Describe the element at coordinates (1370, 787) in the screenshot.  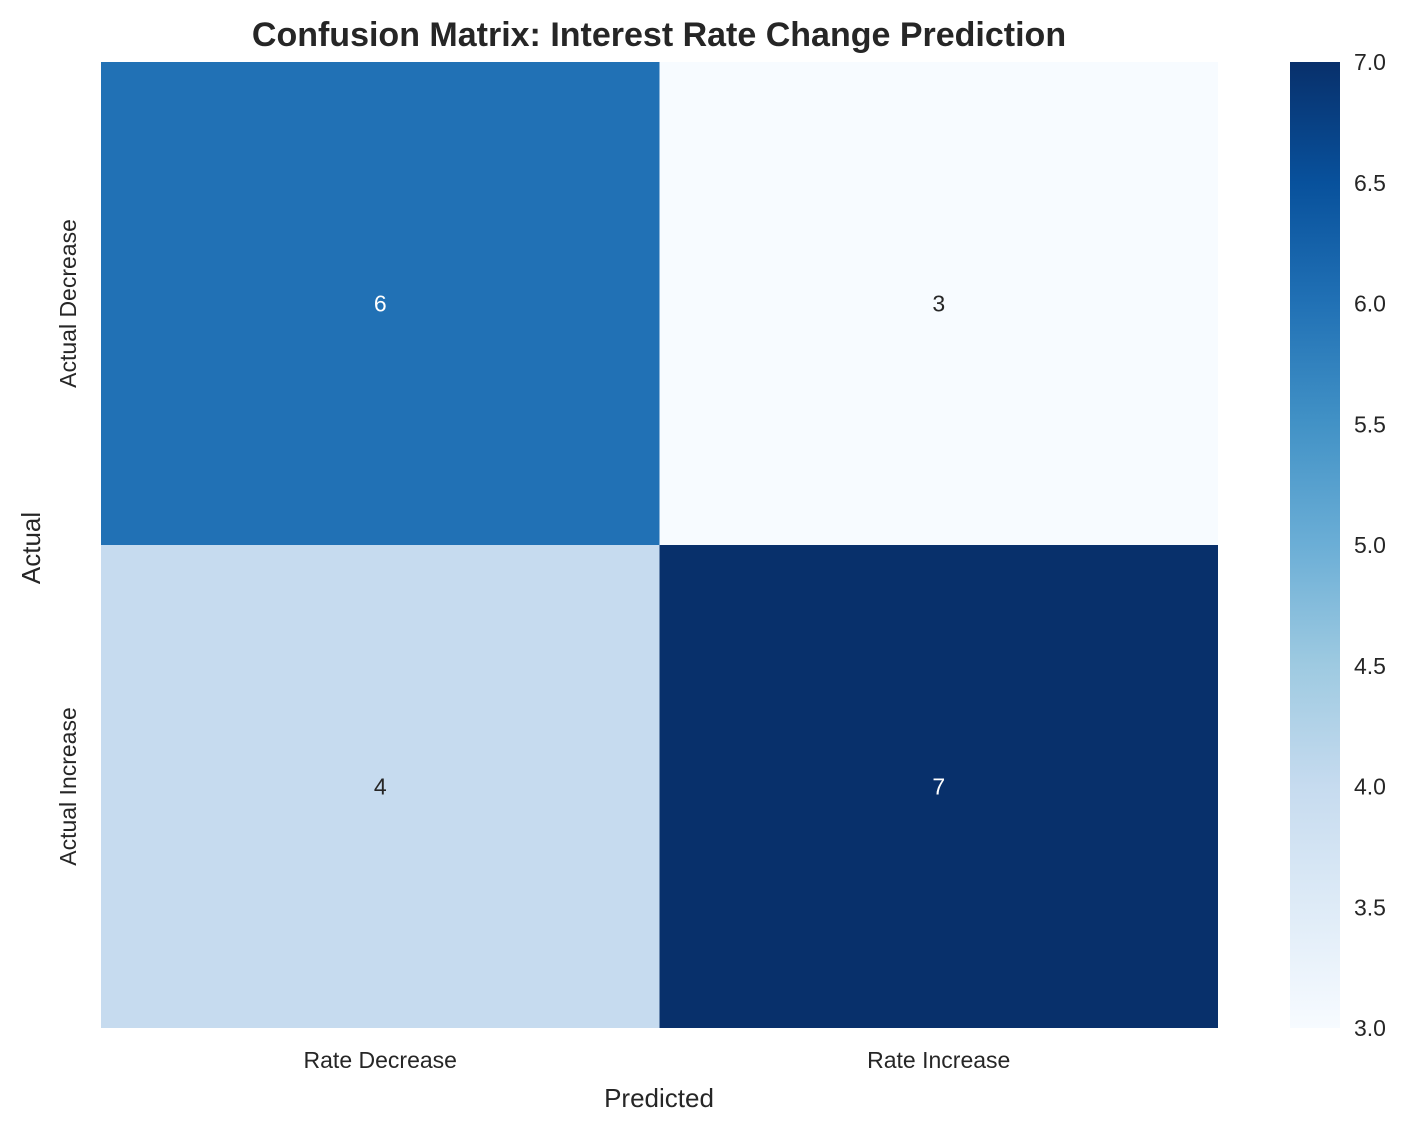
I see `colorbar-tick-label: 4.0` at that location.